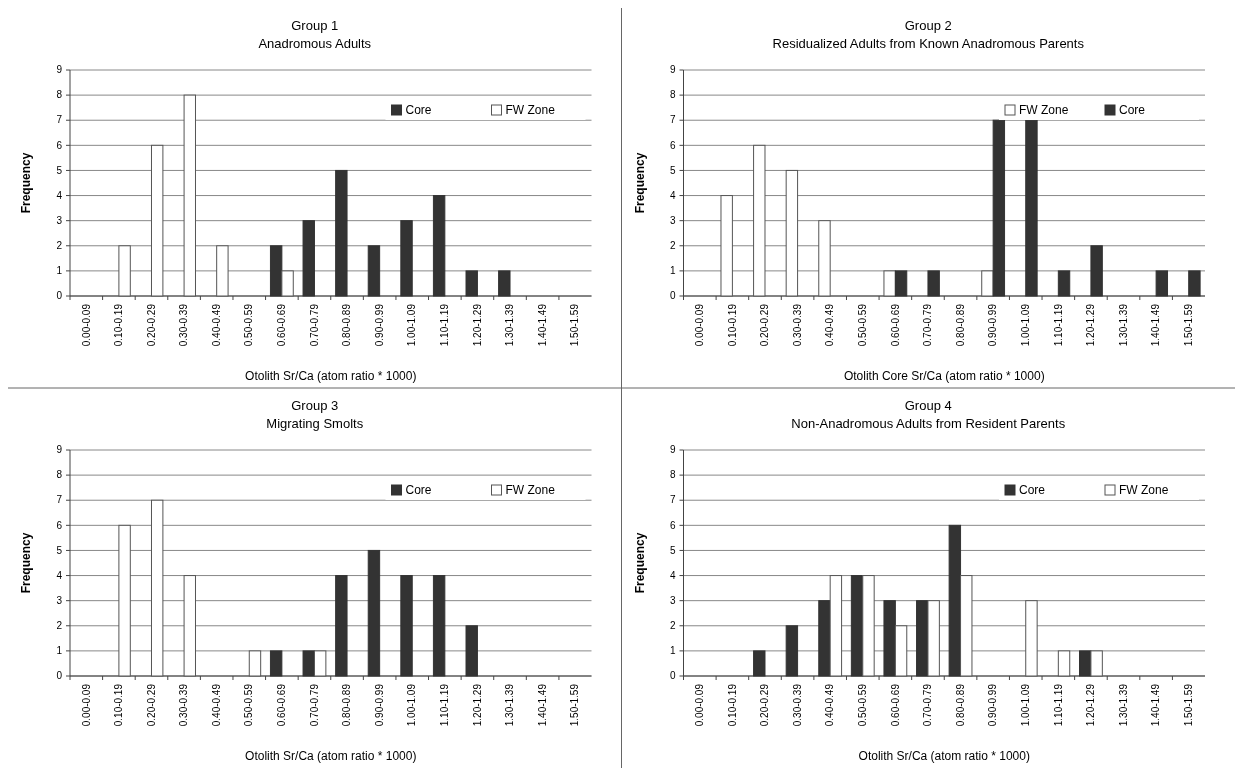  What do you see at coordinates (928, 423) in the screenshot?
I see `chart-subtitle: Non-Anadromous Adults from Resident Parents` at bounding box center [928, 423].